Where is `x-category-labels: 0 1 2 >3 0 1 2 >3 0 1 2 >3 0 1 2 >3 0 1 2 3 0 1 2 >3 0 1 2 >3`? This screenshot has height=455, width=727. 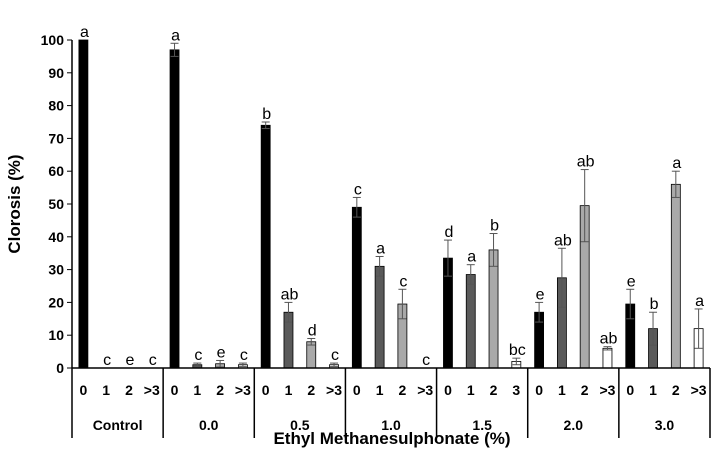 x-category-labels: 0 1 2 >3 0 1 2 >3 0 1 2 >3 0 1 2 >3 0 1 2 3 0 1 2 >3 0 1 2 >3 is located at coordinates (392, 390).